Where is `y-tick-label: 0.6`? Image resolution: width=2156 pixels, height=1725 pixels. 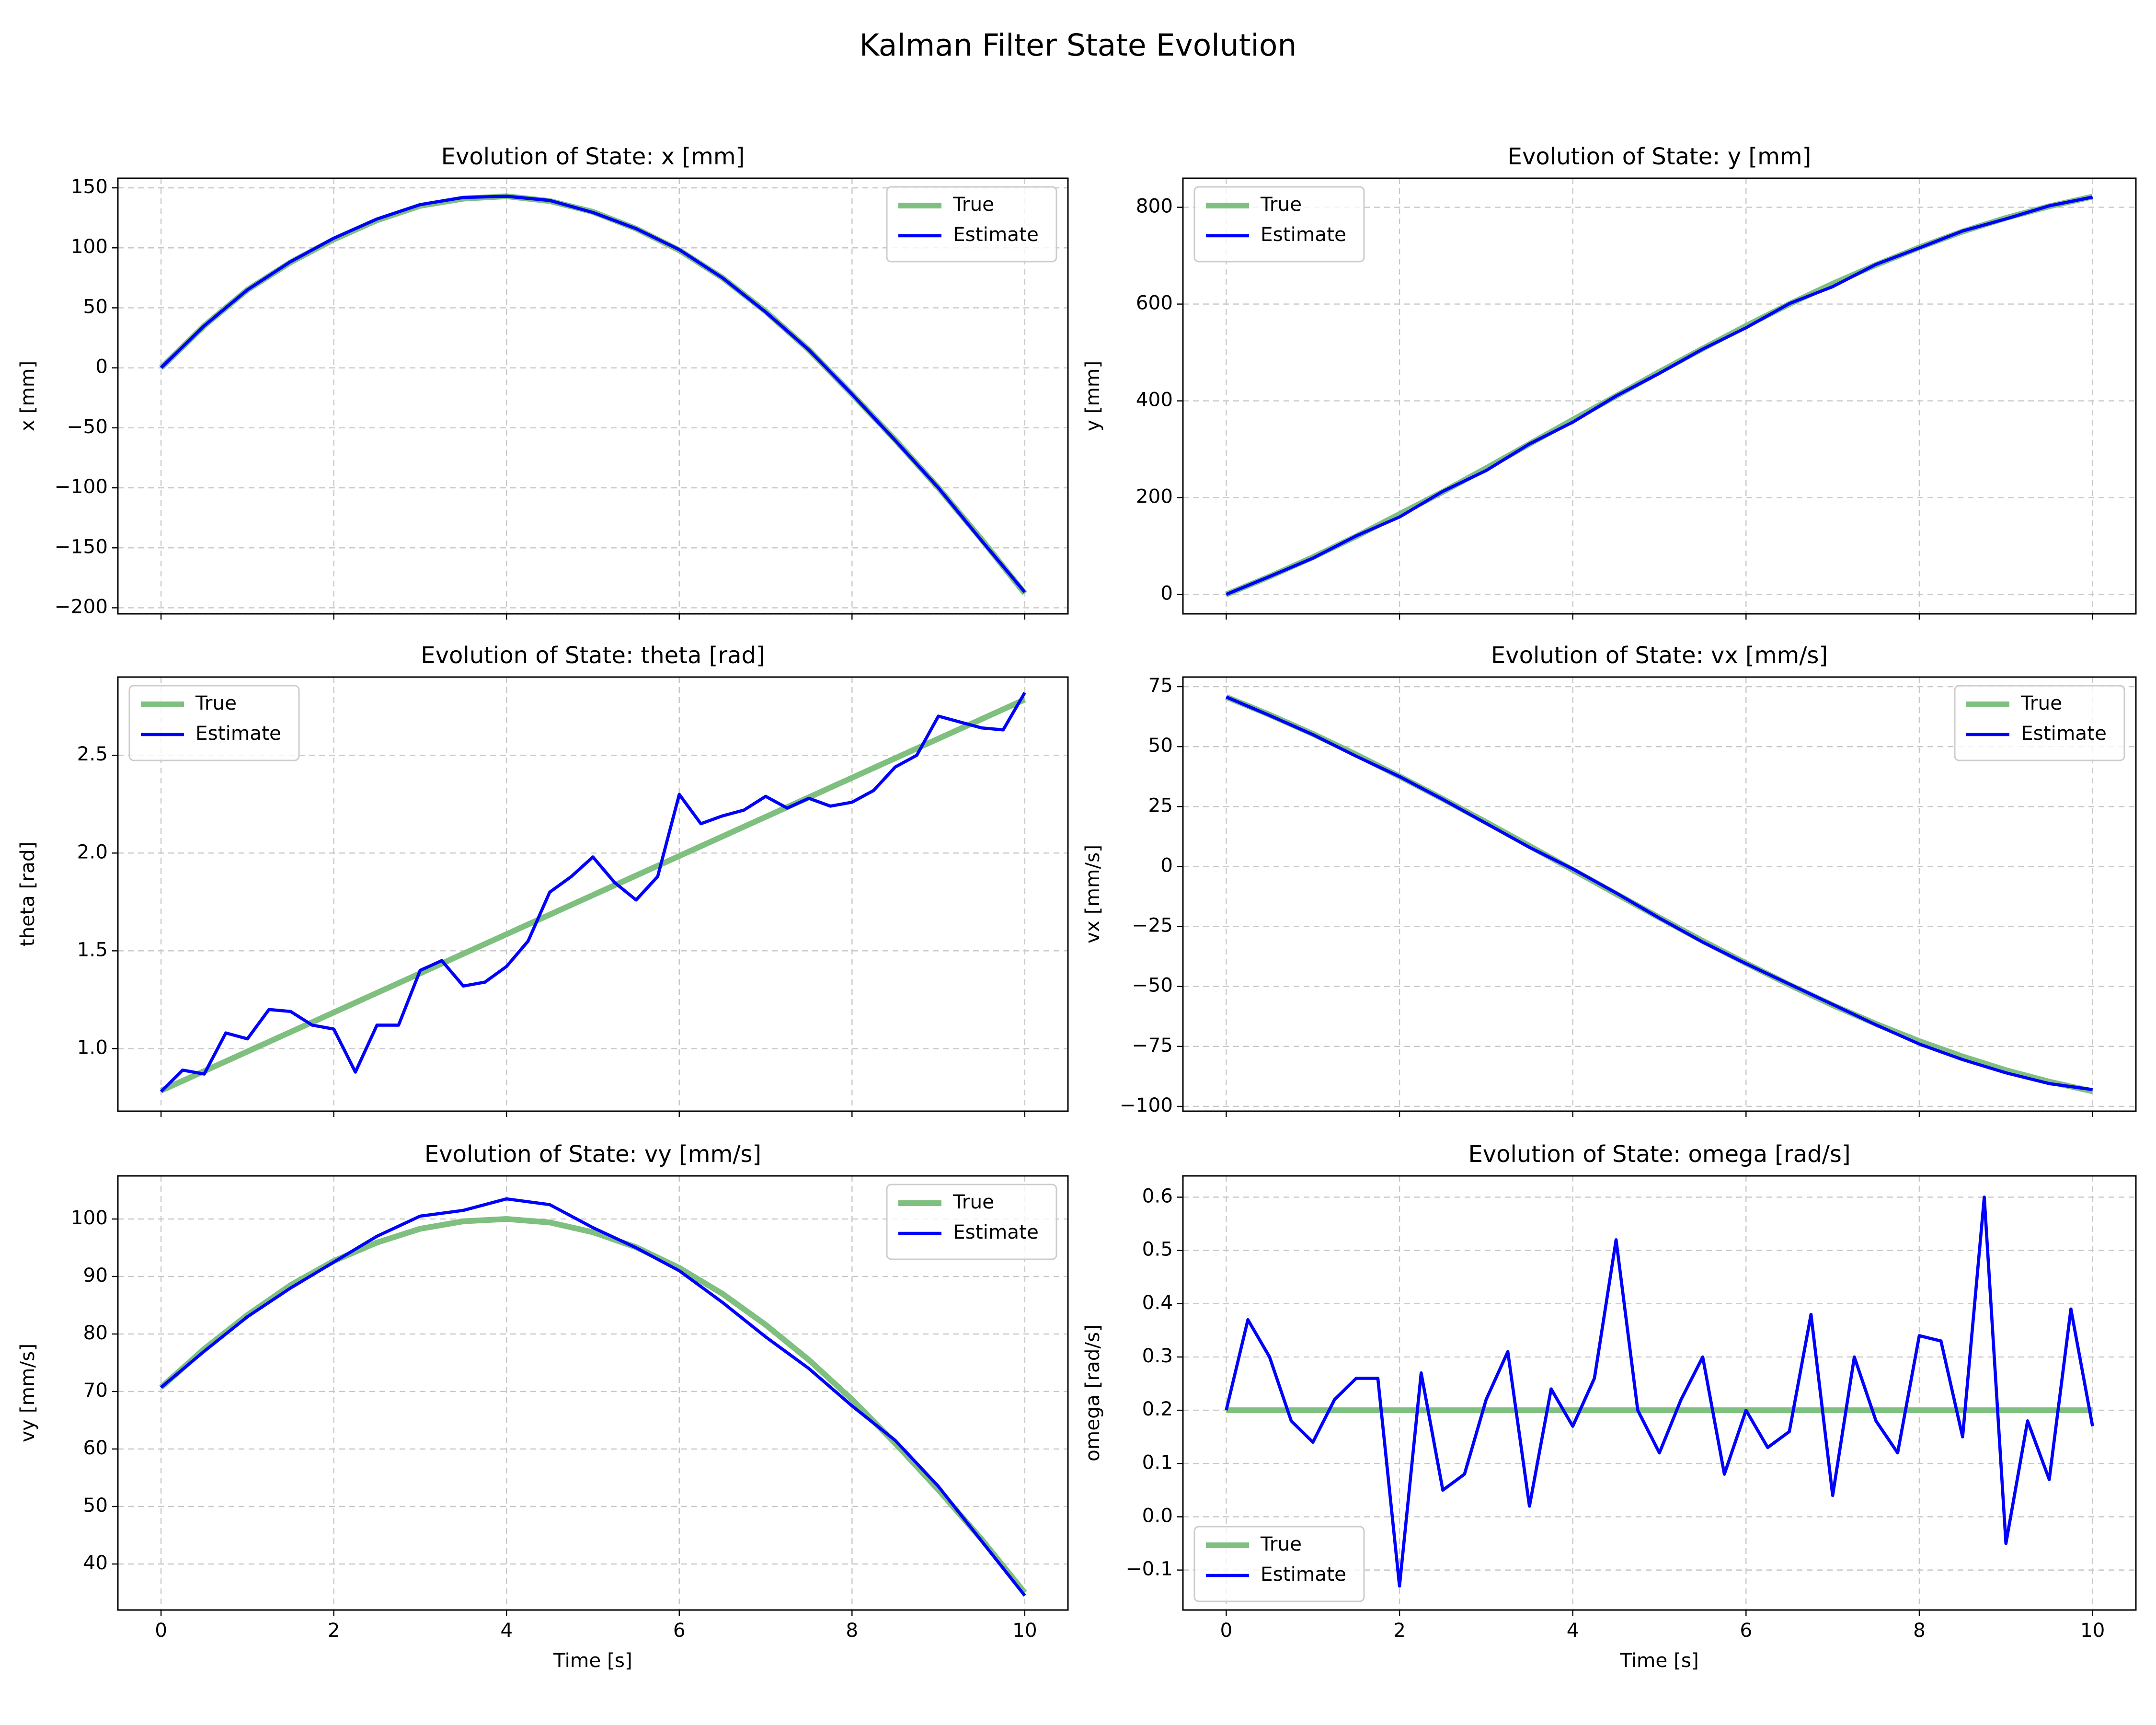 y-tick-label: 0.6 is located at coordinates (1157, 1195).